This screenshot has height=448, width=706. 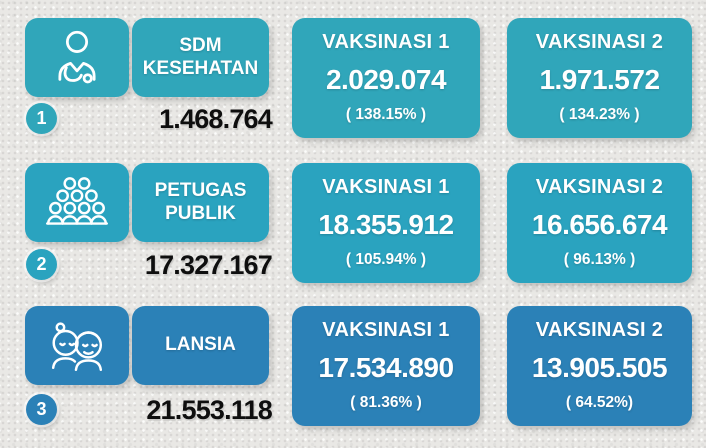 What do you see at coordinates (599, 402) in the screenshot?
I see `vaksinasi-percent: ( 64.52%)` at bounding box center [599, 402].